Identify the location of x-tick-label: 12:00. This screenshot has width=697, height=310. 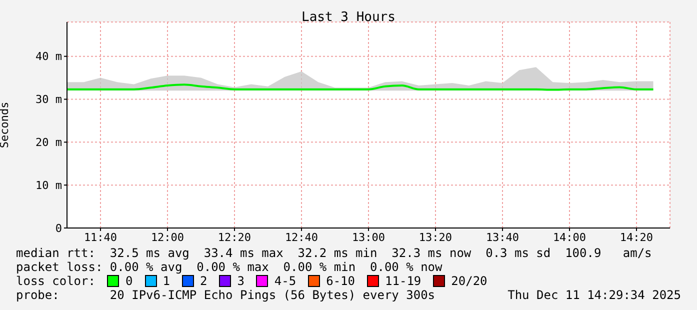
(167, 237).